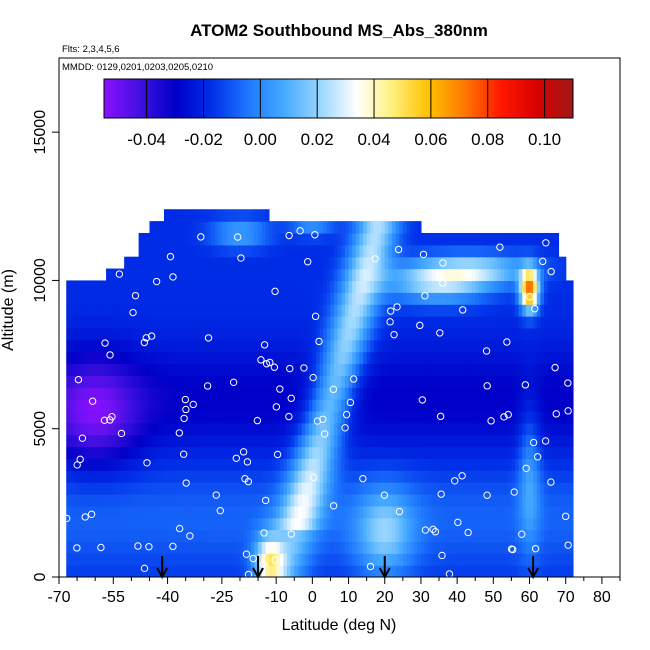  What do you see at coordinates (40, 429) in the screenshot?
I see `y-tick-label: 5000` at bounding box center [40, 429].